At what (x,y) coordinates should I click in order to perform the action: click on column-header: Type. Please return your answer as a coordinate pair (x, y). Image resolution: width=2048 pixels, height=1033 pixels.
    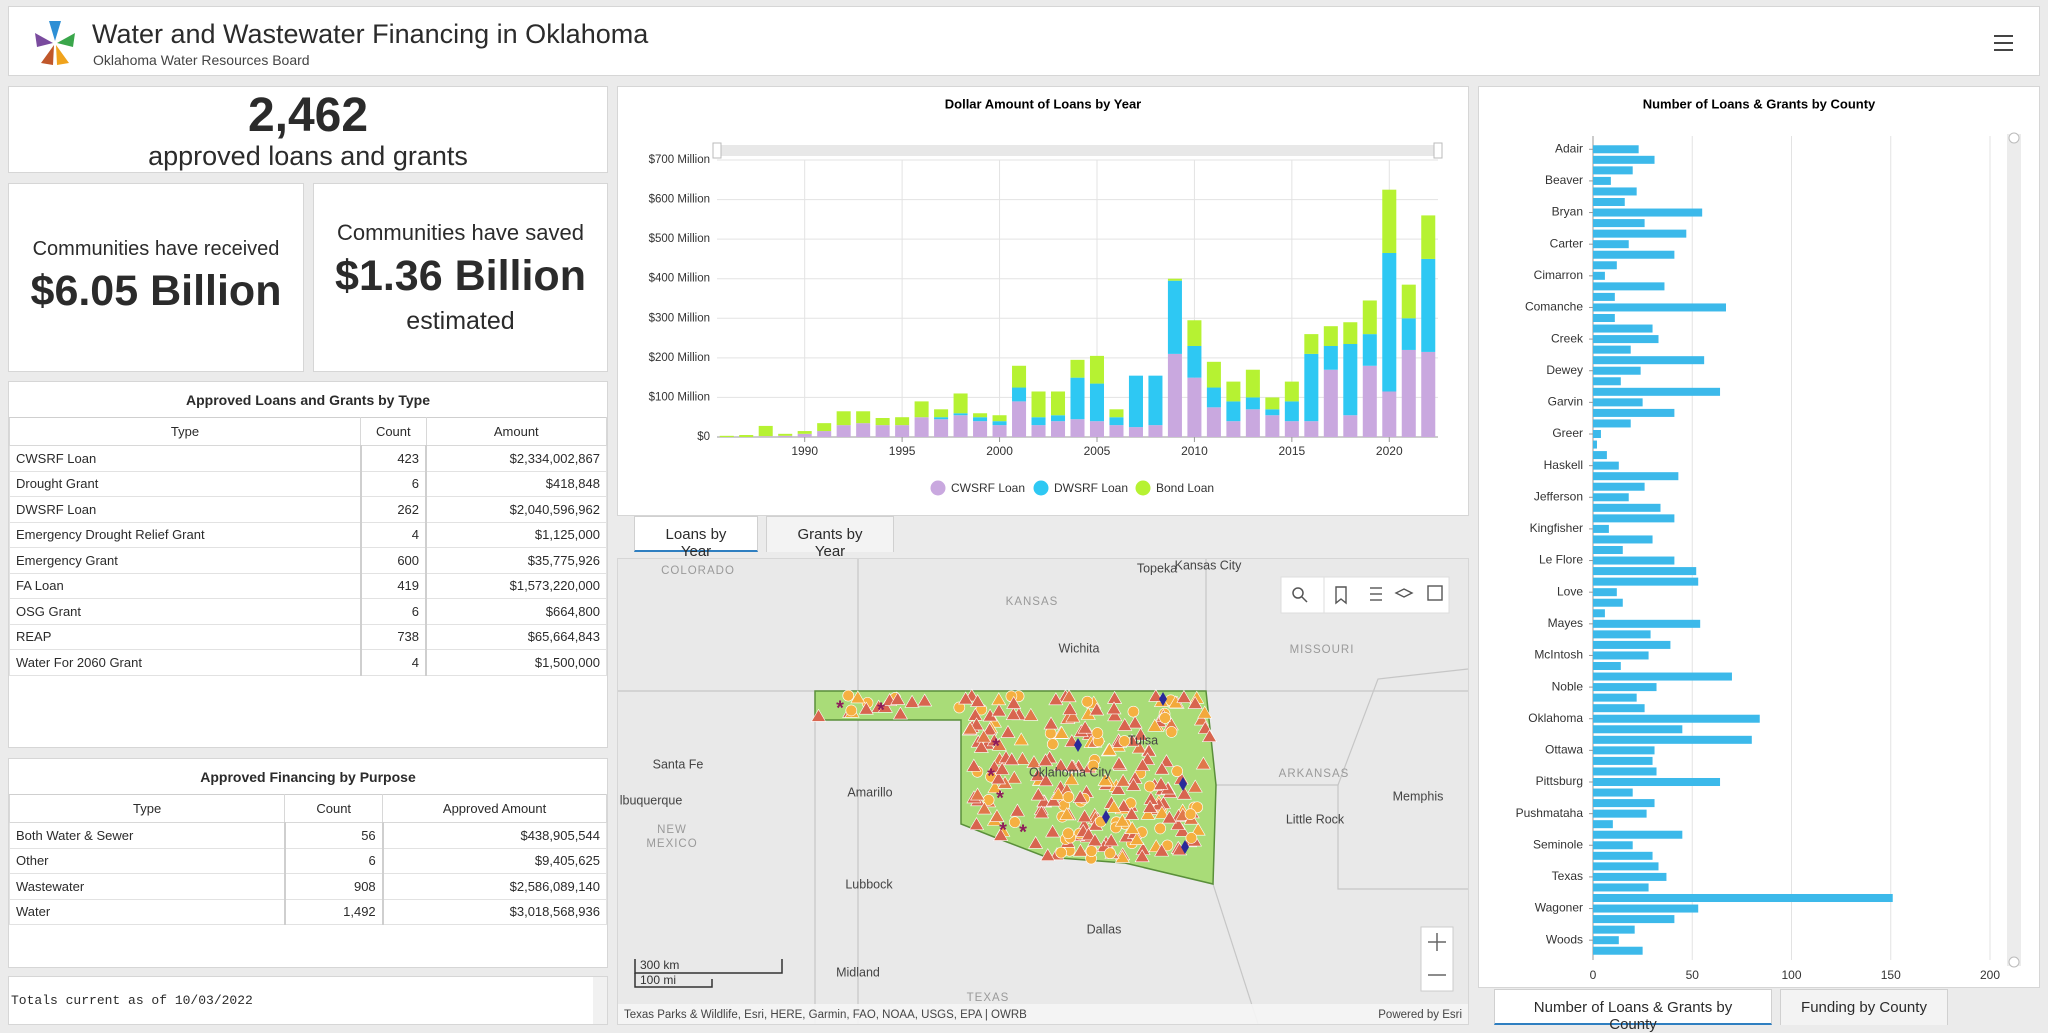
    Looking at the image, I should click on (147, 808).